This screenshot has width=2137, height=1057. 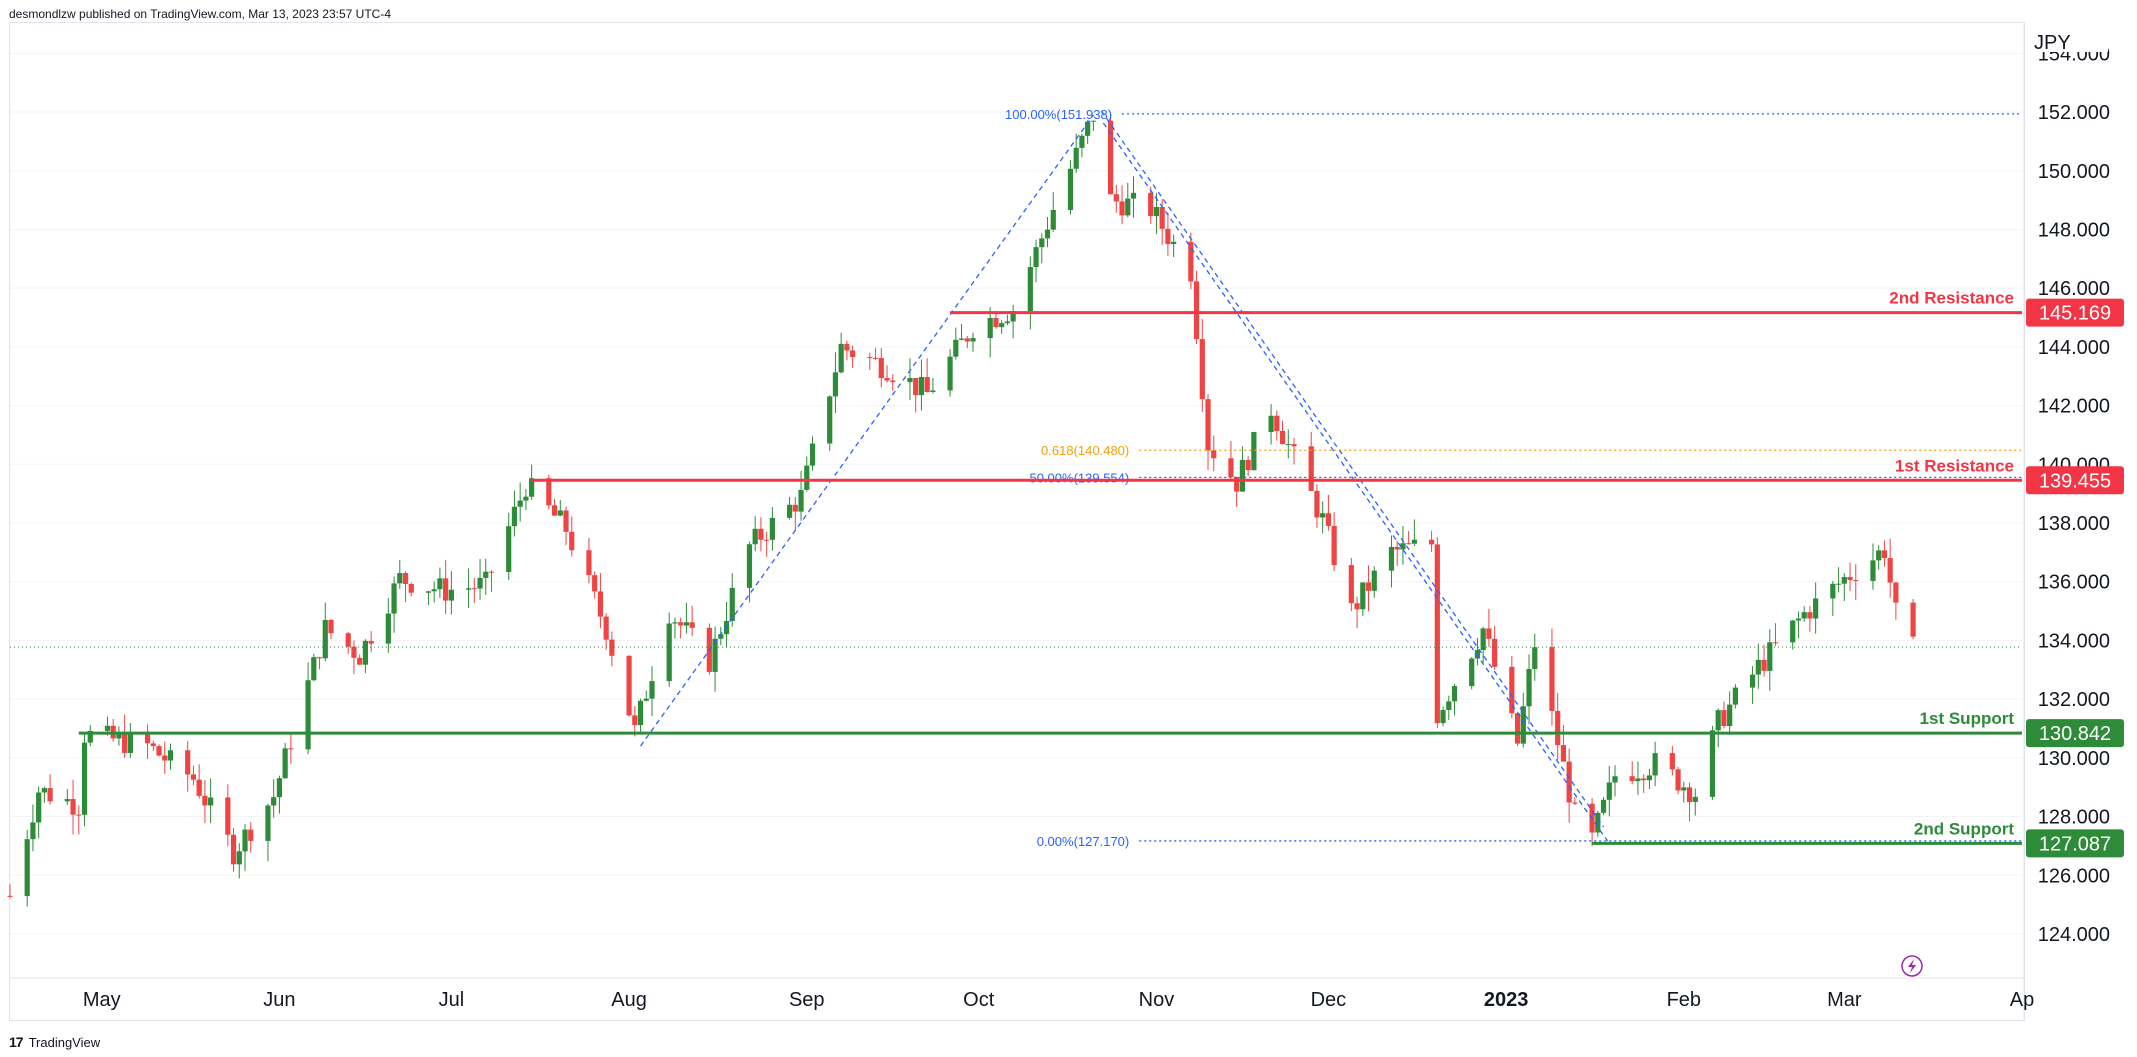 I want to click on footer: 17 TradingView, so click(x=54, y=1042).